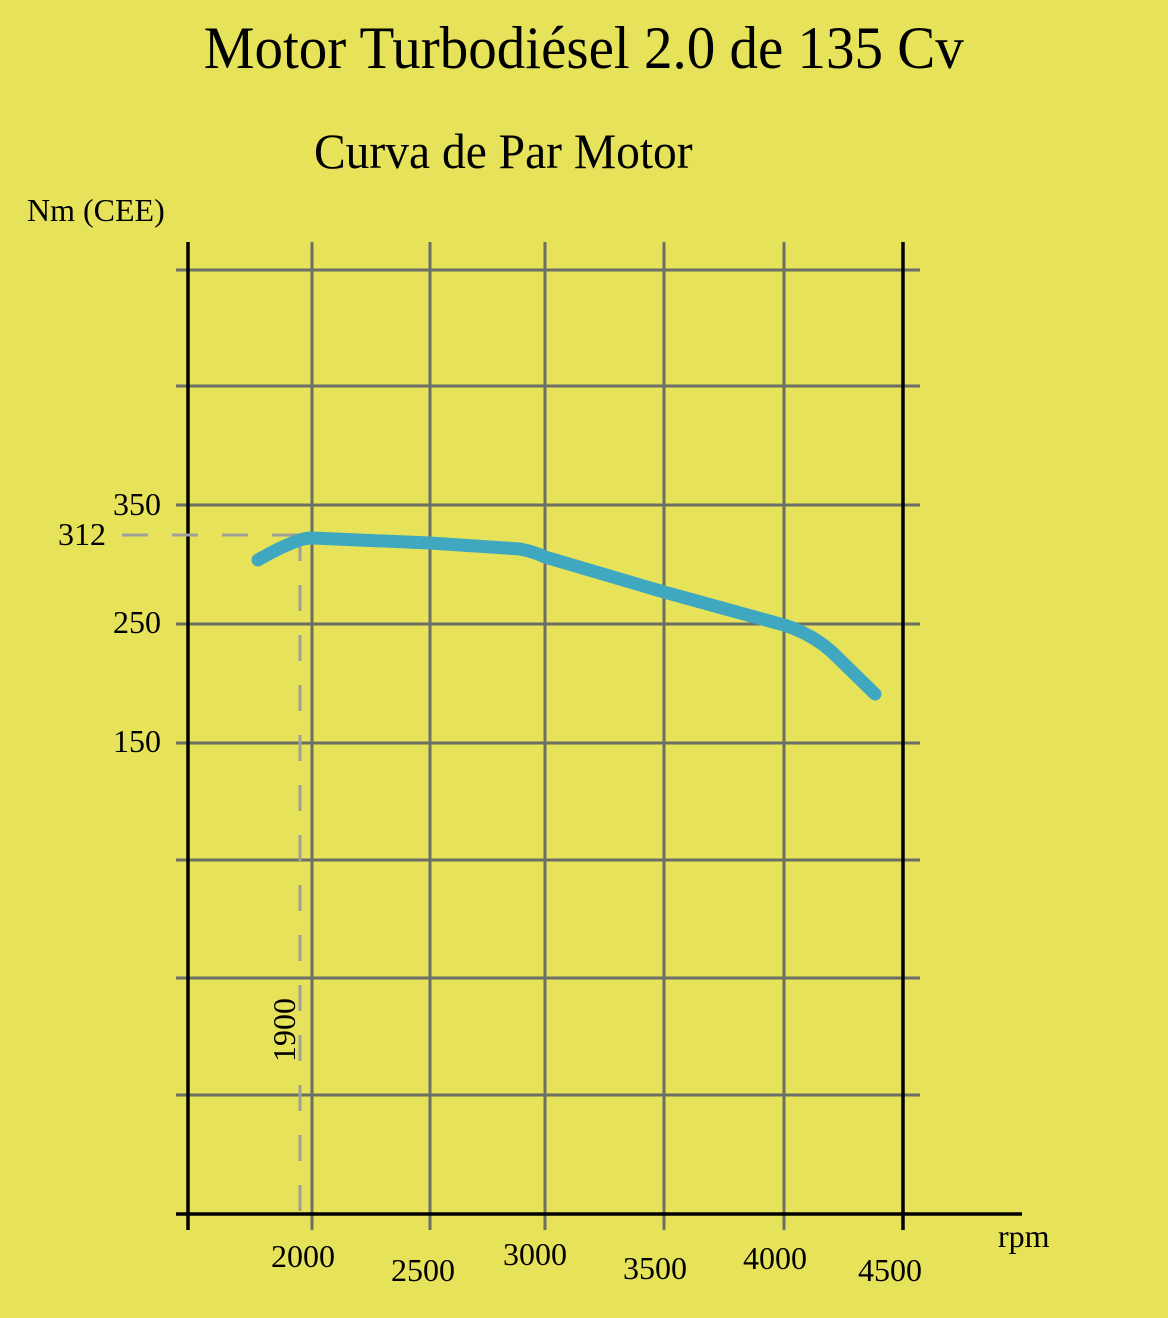 The height and width of the screenshot is (1318, 1168). I want to click on y-tick-250: 250, so click(137, 622).